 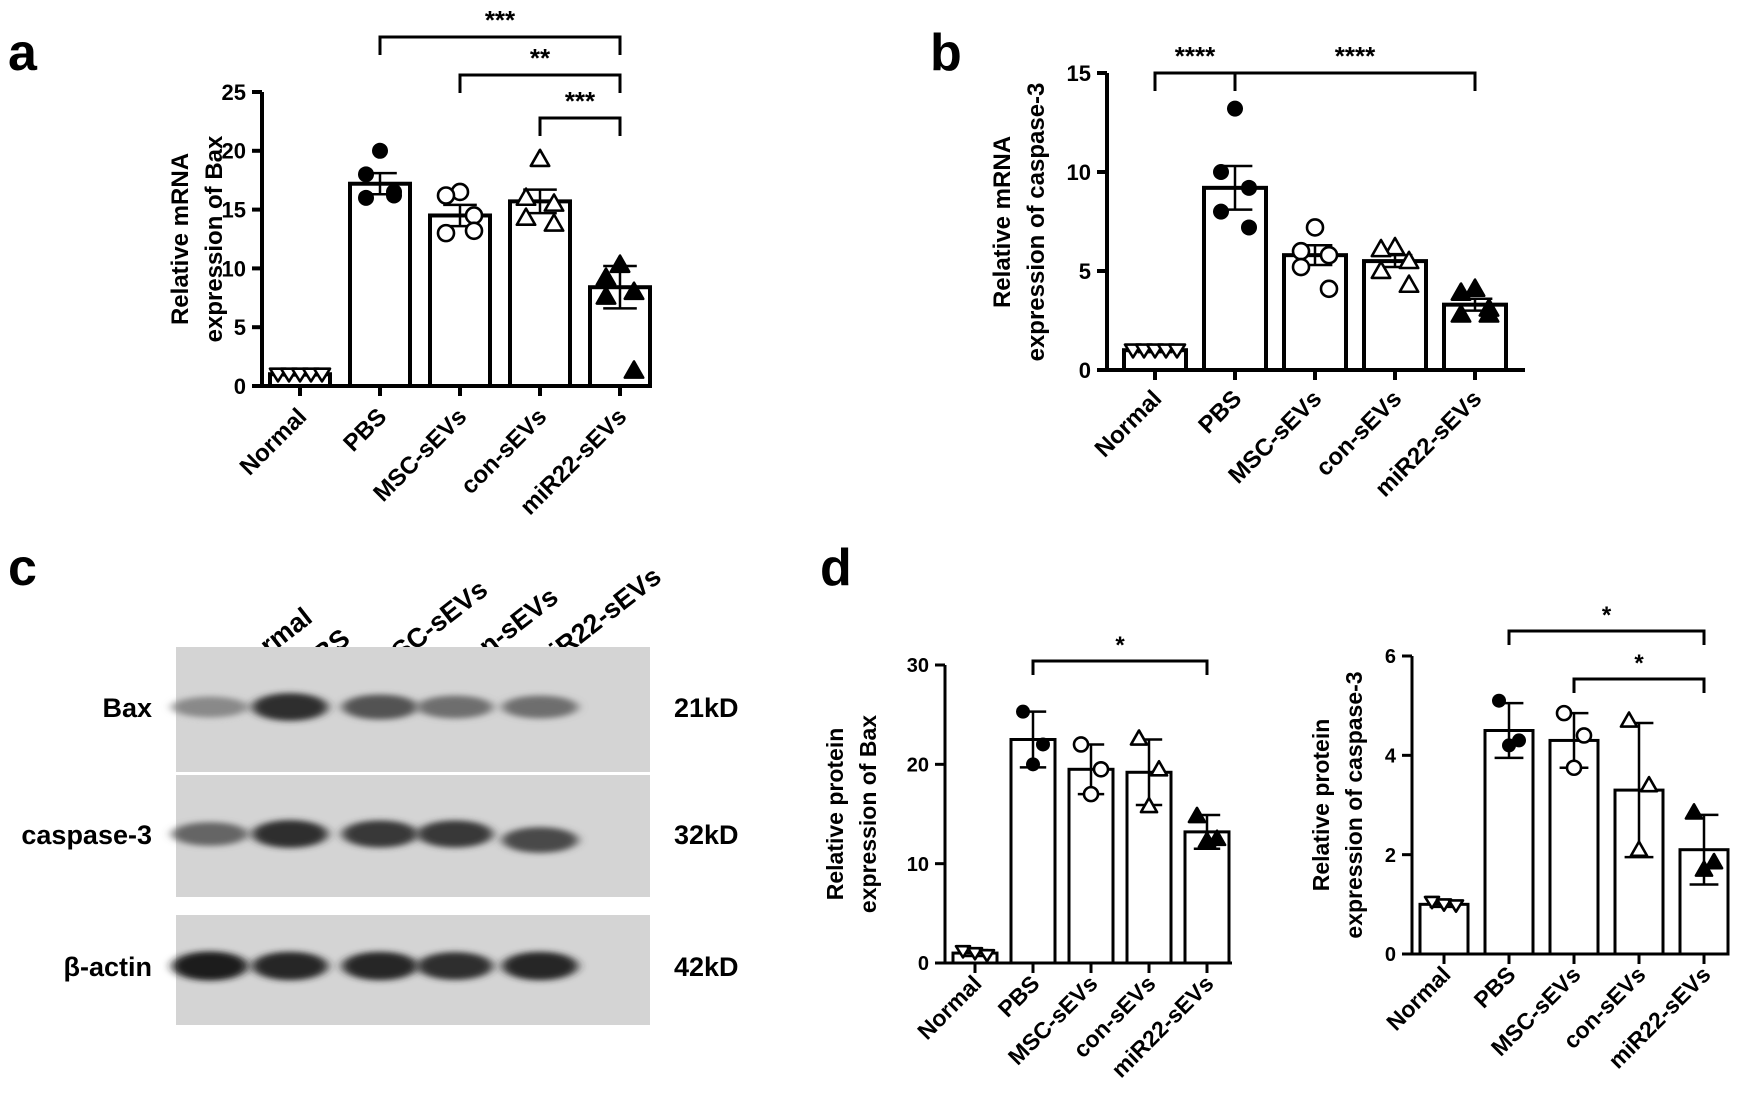 I want to click on panel-label-c: c, so click(x=22, y=568).